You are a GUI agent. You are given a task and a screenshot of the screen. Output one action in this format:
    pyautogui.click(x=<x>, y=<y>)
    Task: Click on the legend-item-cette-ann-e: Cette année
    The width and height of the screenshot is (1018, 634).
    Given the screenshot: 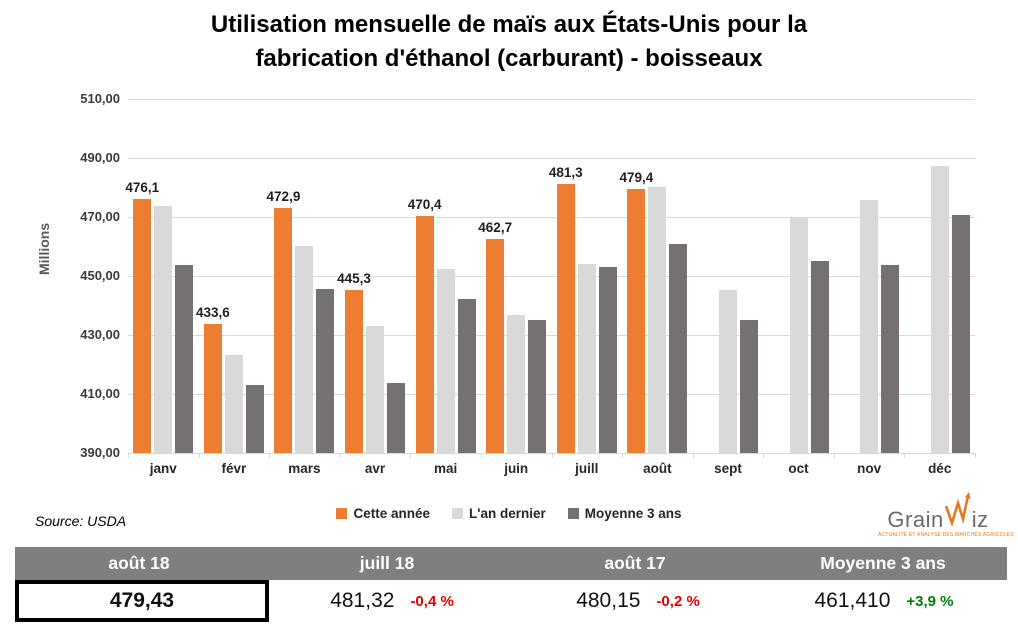 What is the action you would take?
    pyautogui.click(x=383, y=513)
    